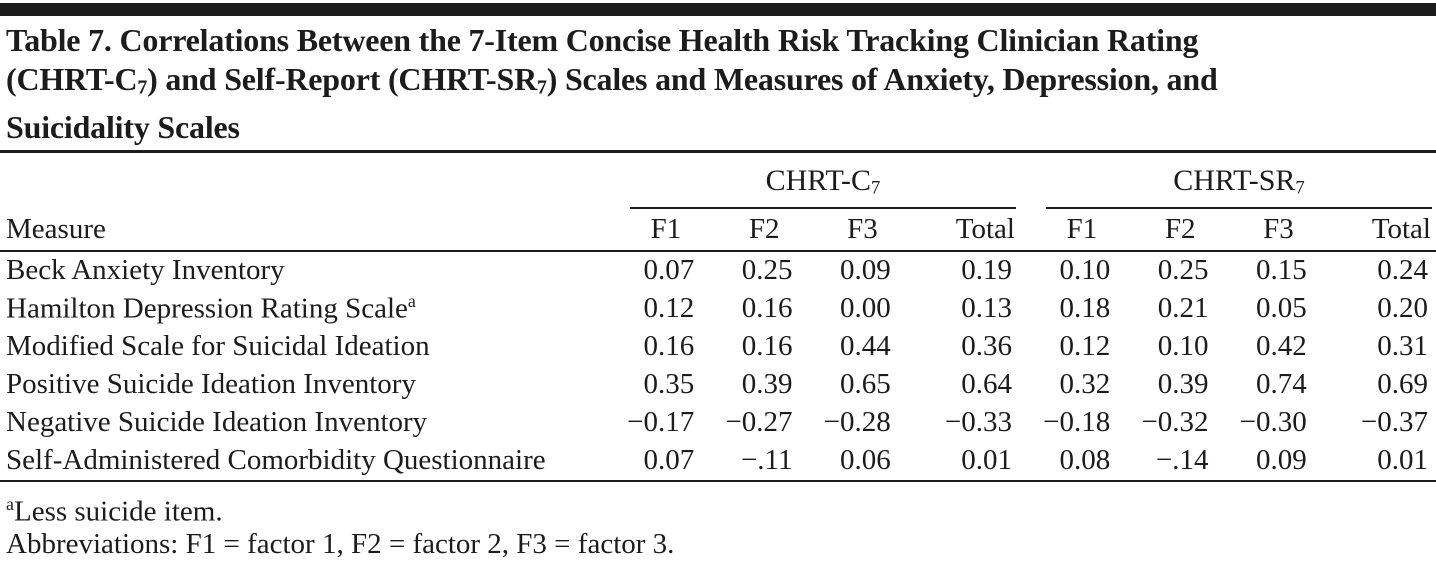 The height and width of the screenshot is (561, 1436). I want to click on measure-column-header: Measure, so click(302, 201).